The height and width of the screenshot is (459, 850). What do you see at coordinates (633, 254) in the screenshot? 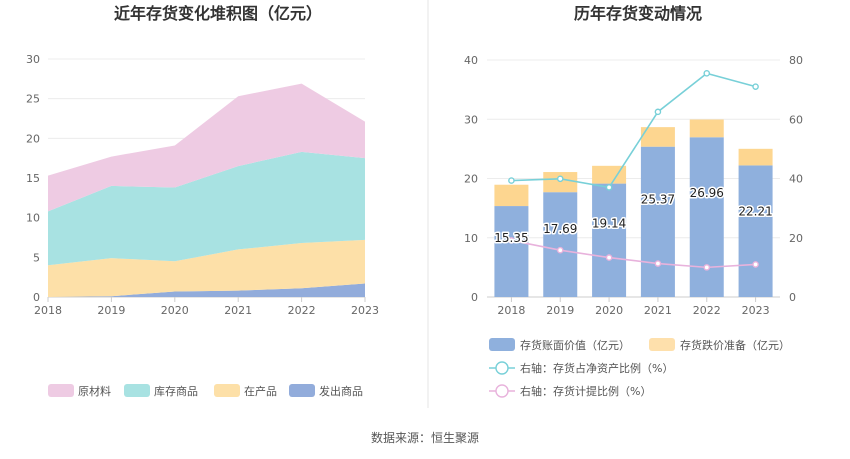
I see `line-provision-ratio` at bounding box center [633, 254].